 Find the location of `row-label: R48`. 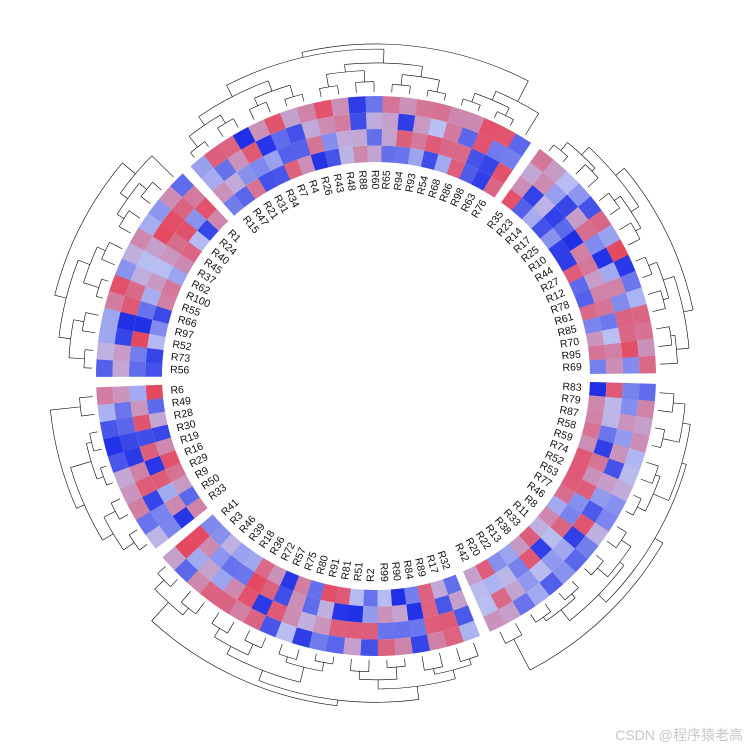

row-label: R48 is located at coordinates (350, 181).